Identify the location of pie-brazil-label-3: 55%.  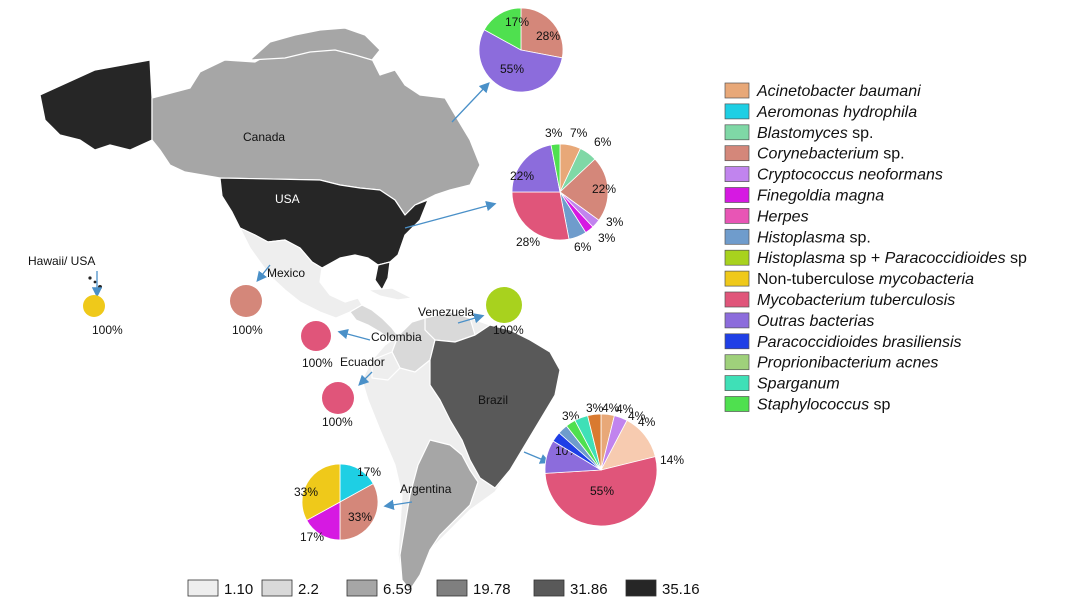
(602, 491).